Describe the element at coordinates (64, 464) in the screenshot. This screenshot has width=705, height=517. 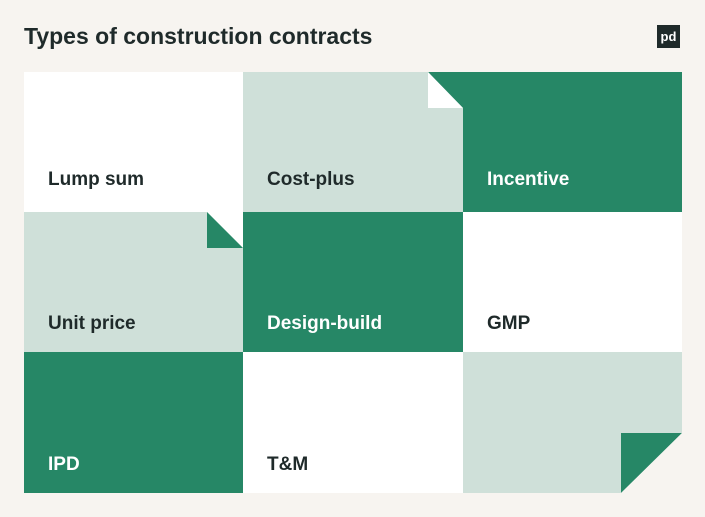
I see `cell-label: IPD` at that location.